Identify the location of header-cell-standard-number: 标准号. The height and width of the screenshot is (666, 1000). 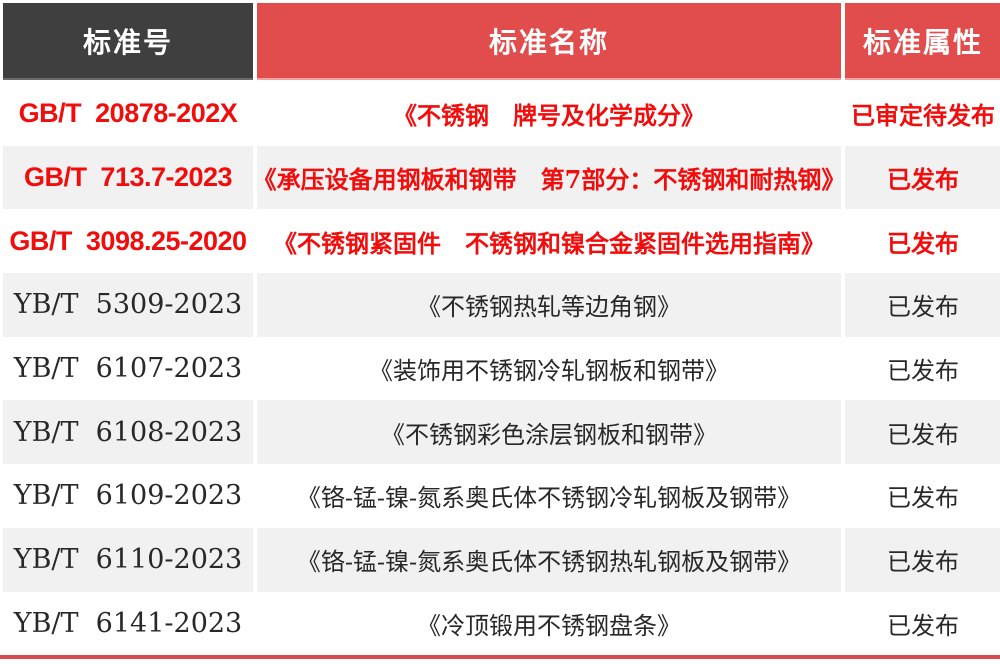
(128, 41).